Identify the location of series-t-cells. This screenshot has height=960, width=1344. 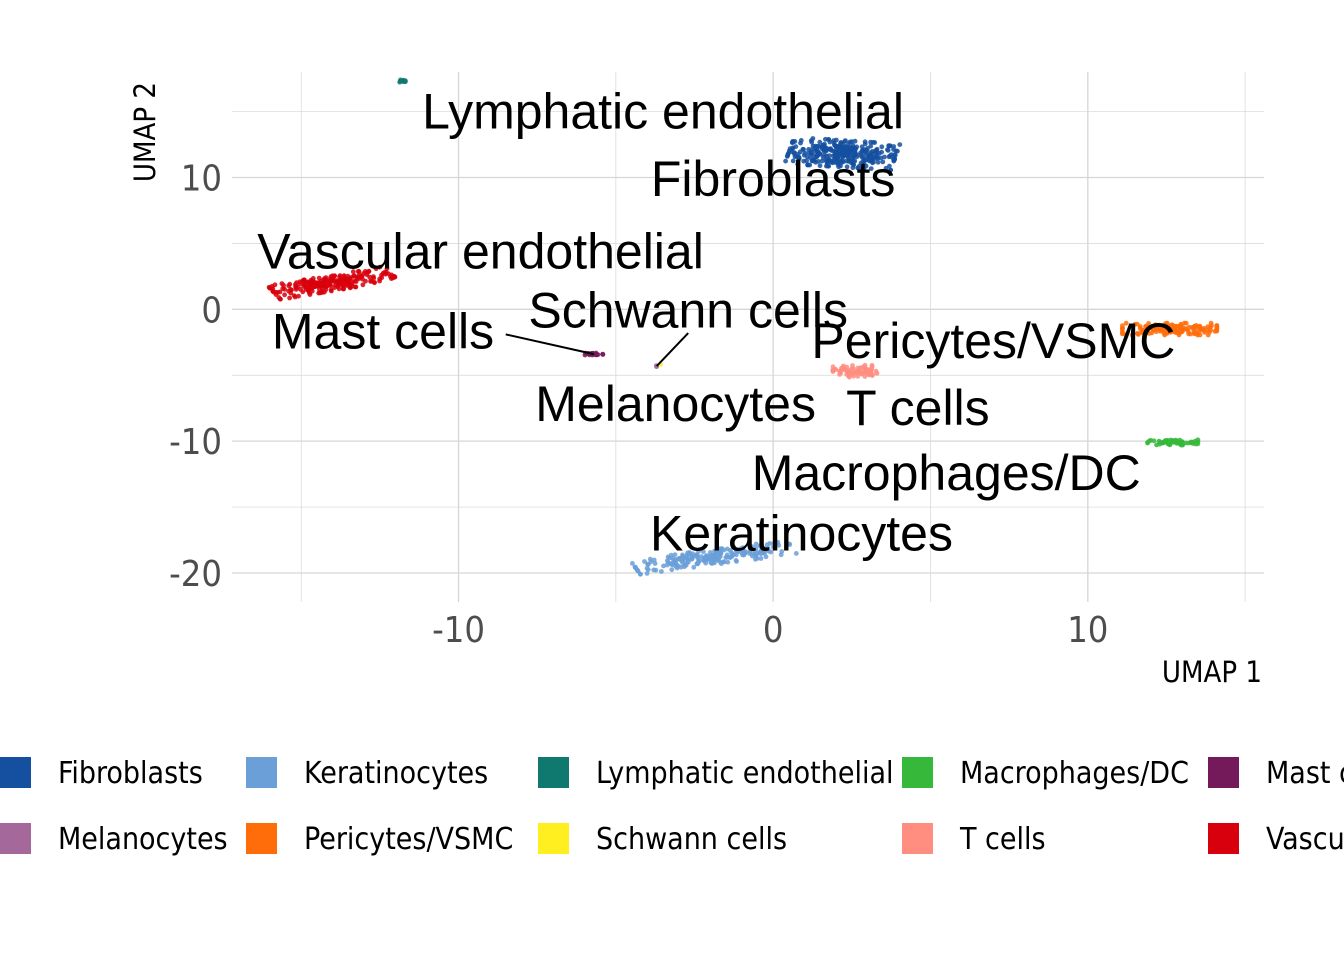
(855, 371).